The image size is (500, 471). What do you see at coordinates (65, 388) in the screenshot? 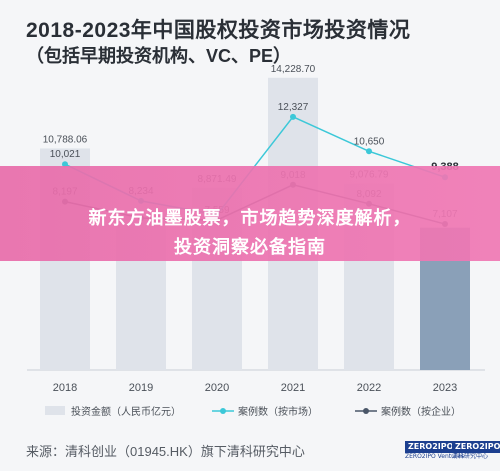
I see `x-tick-label: 2018` at bounding box center [65, 388].